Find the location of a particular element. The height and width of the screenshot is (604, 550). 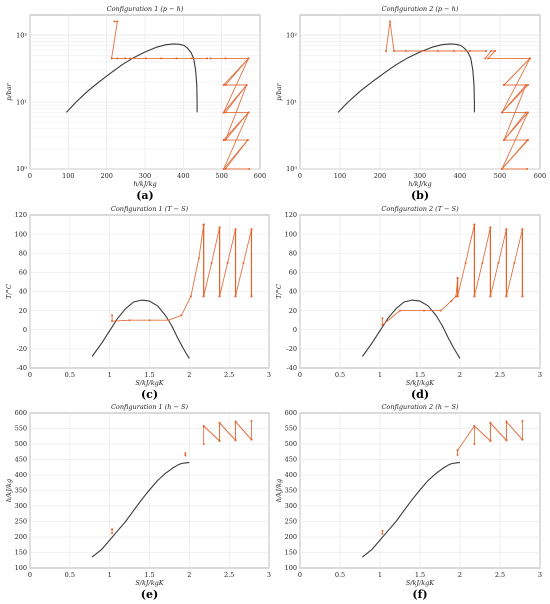

y-tick-label: 300 is located at coordinates (21, 506).